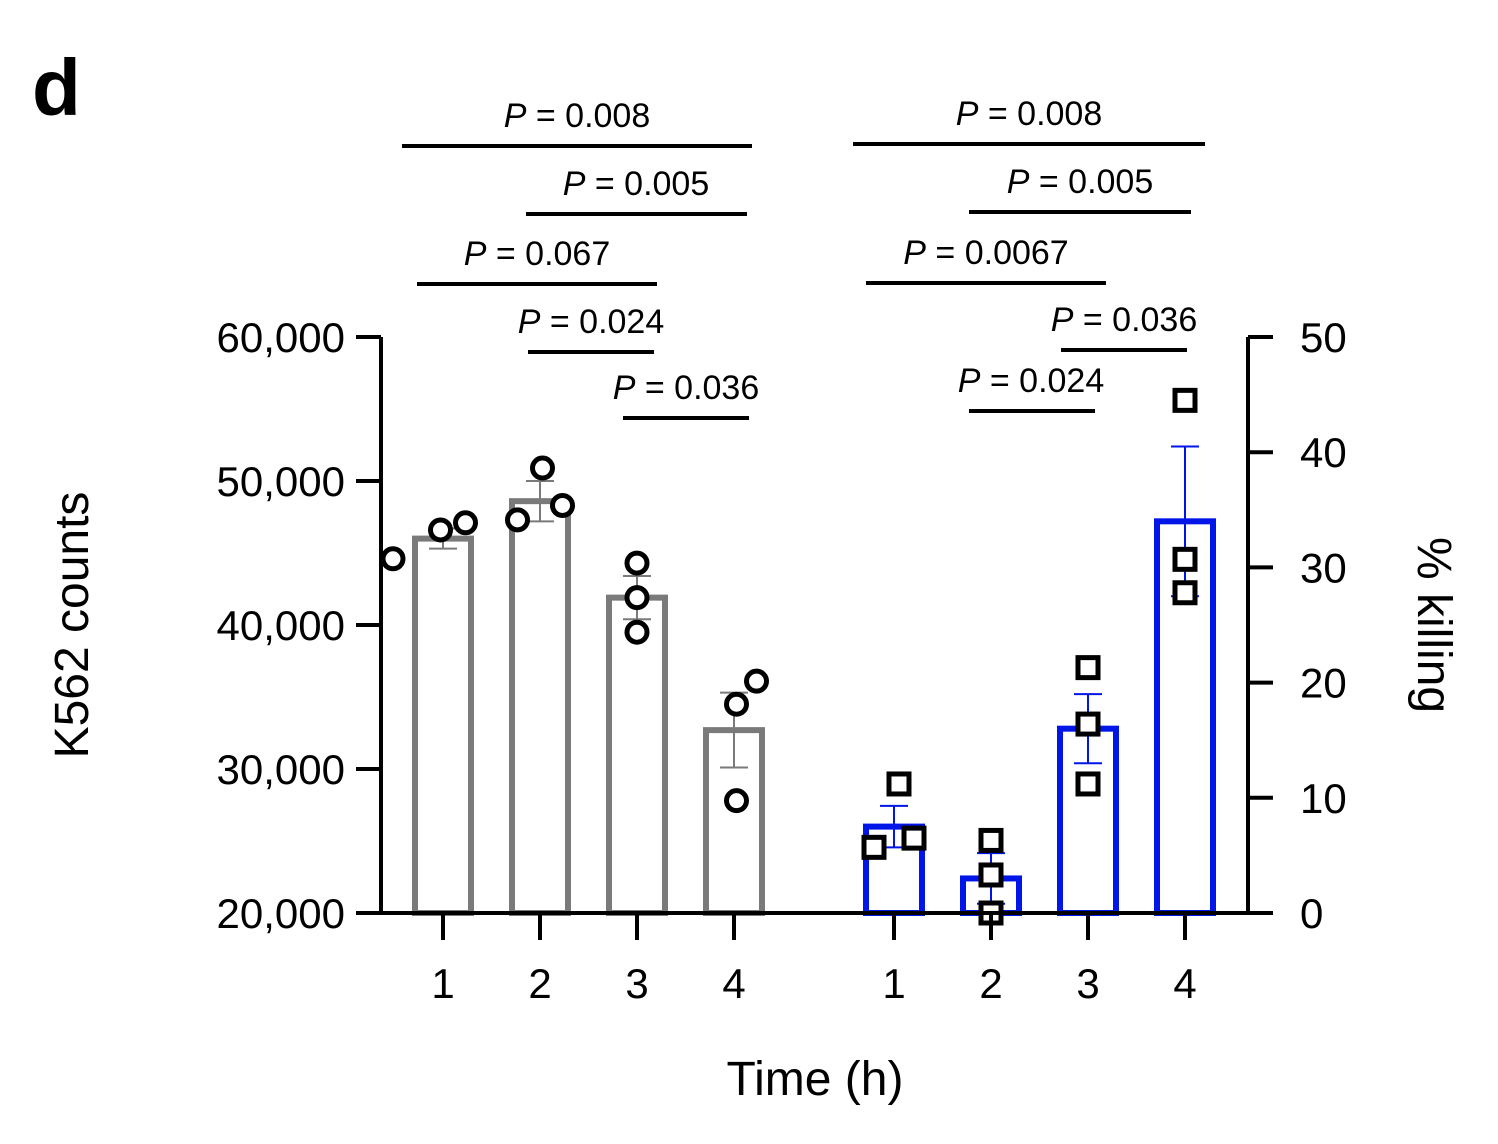  What do you see at coordinates (1433, 625) in the screenshot?
I see `y-axis-right-title: % killing` at bounding box center [1433, 625].